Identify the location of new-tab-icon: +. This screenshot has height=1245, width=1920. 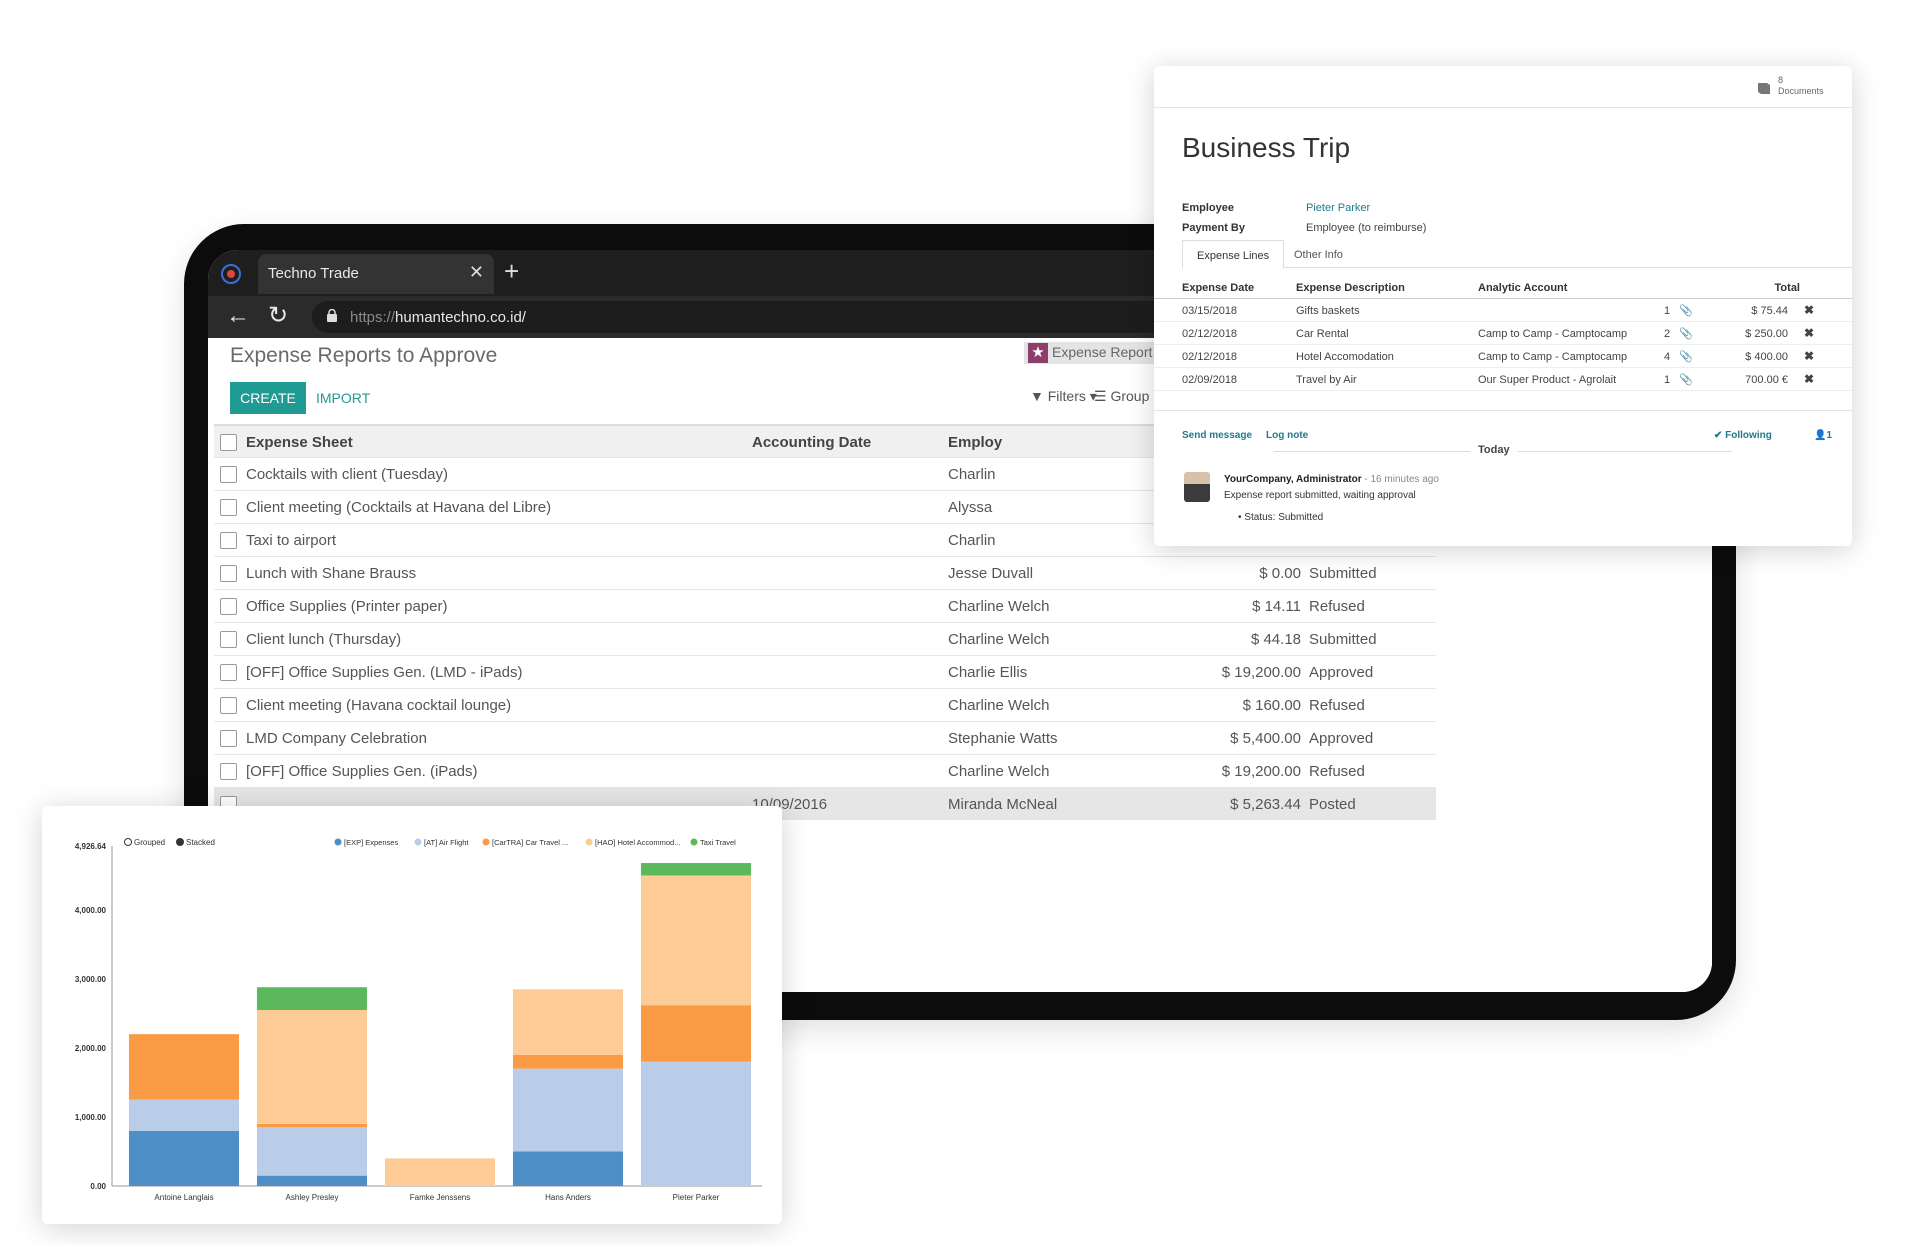
(512, 271).